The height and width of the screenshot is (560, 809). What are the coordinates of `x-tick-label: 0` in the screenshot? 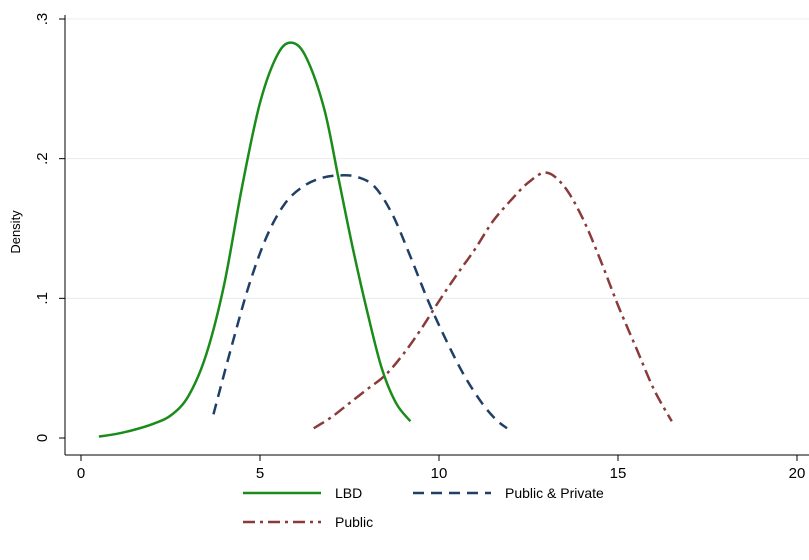 It's located at (81, 473).